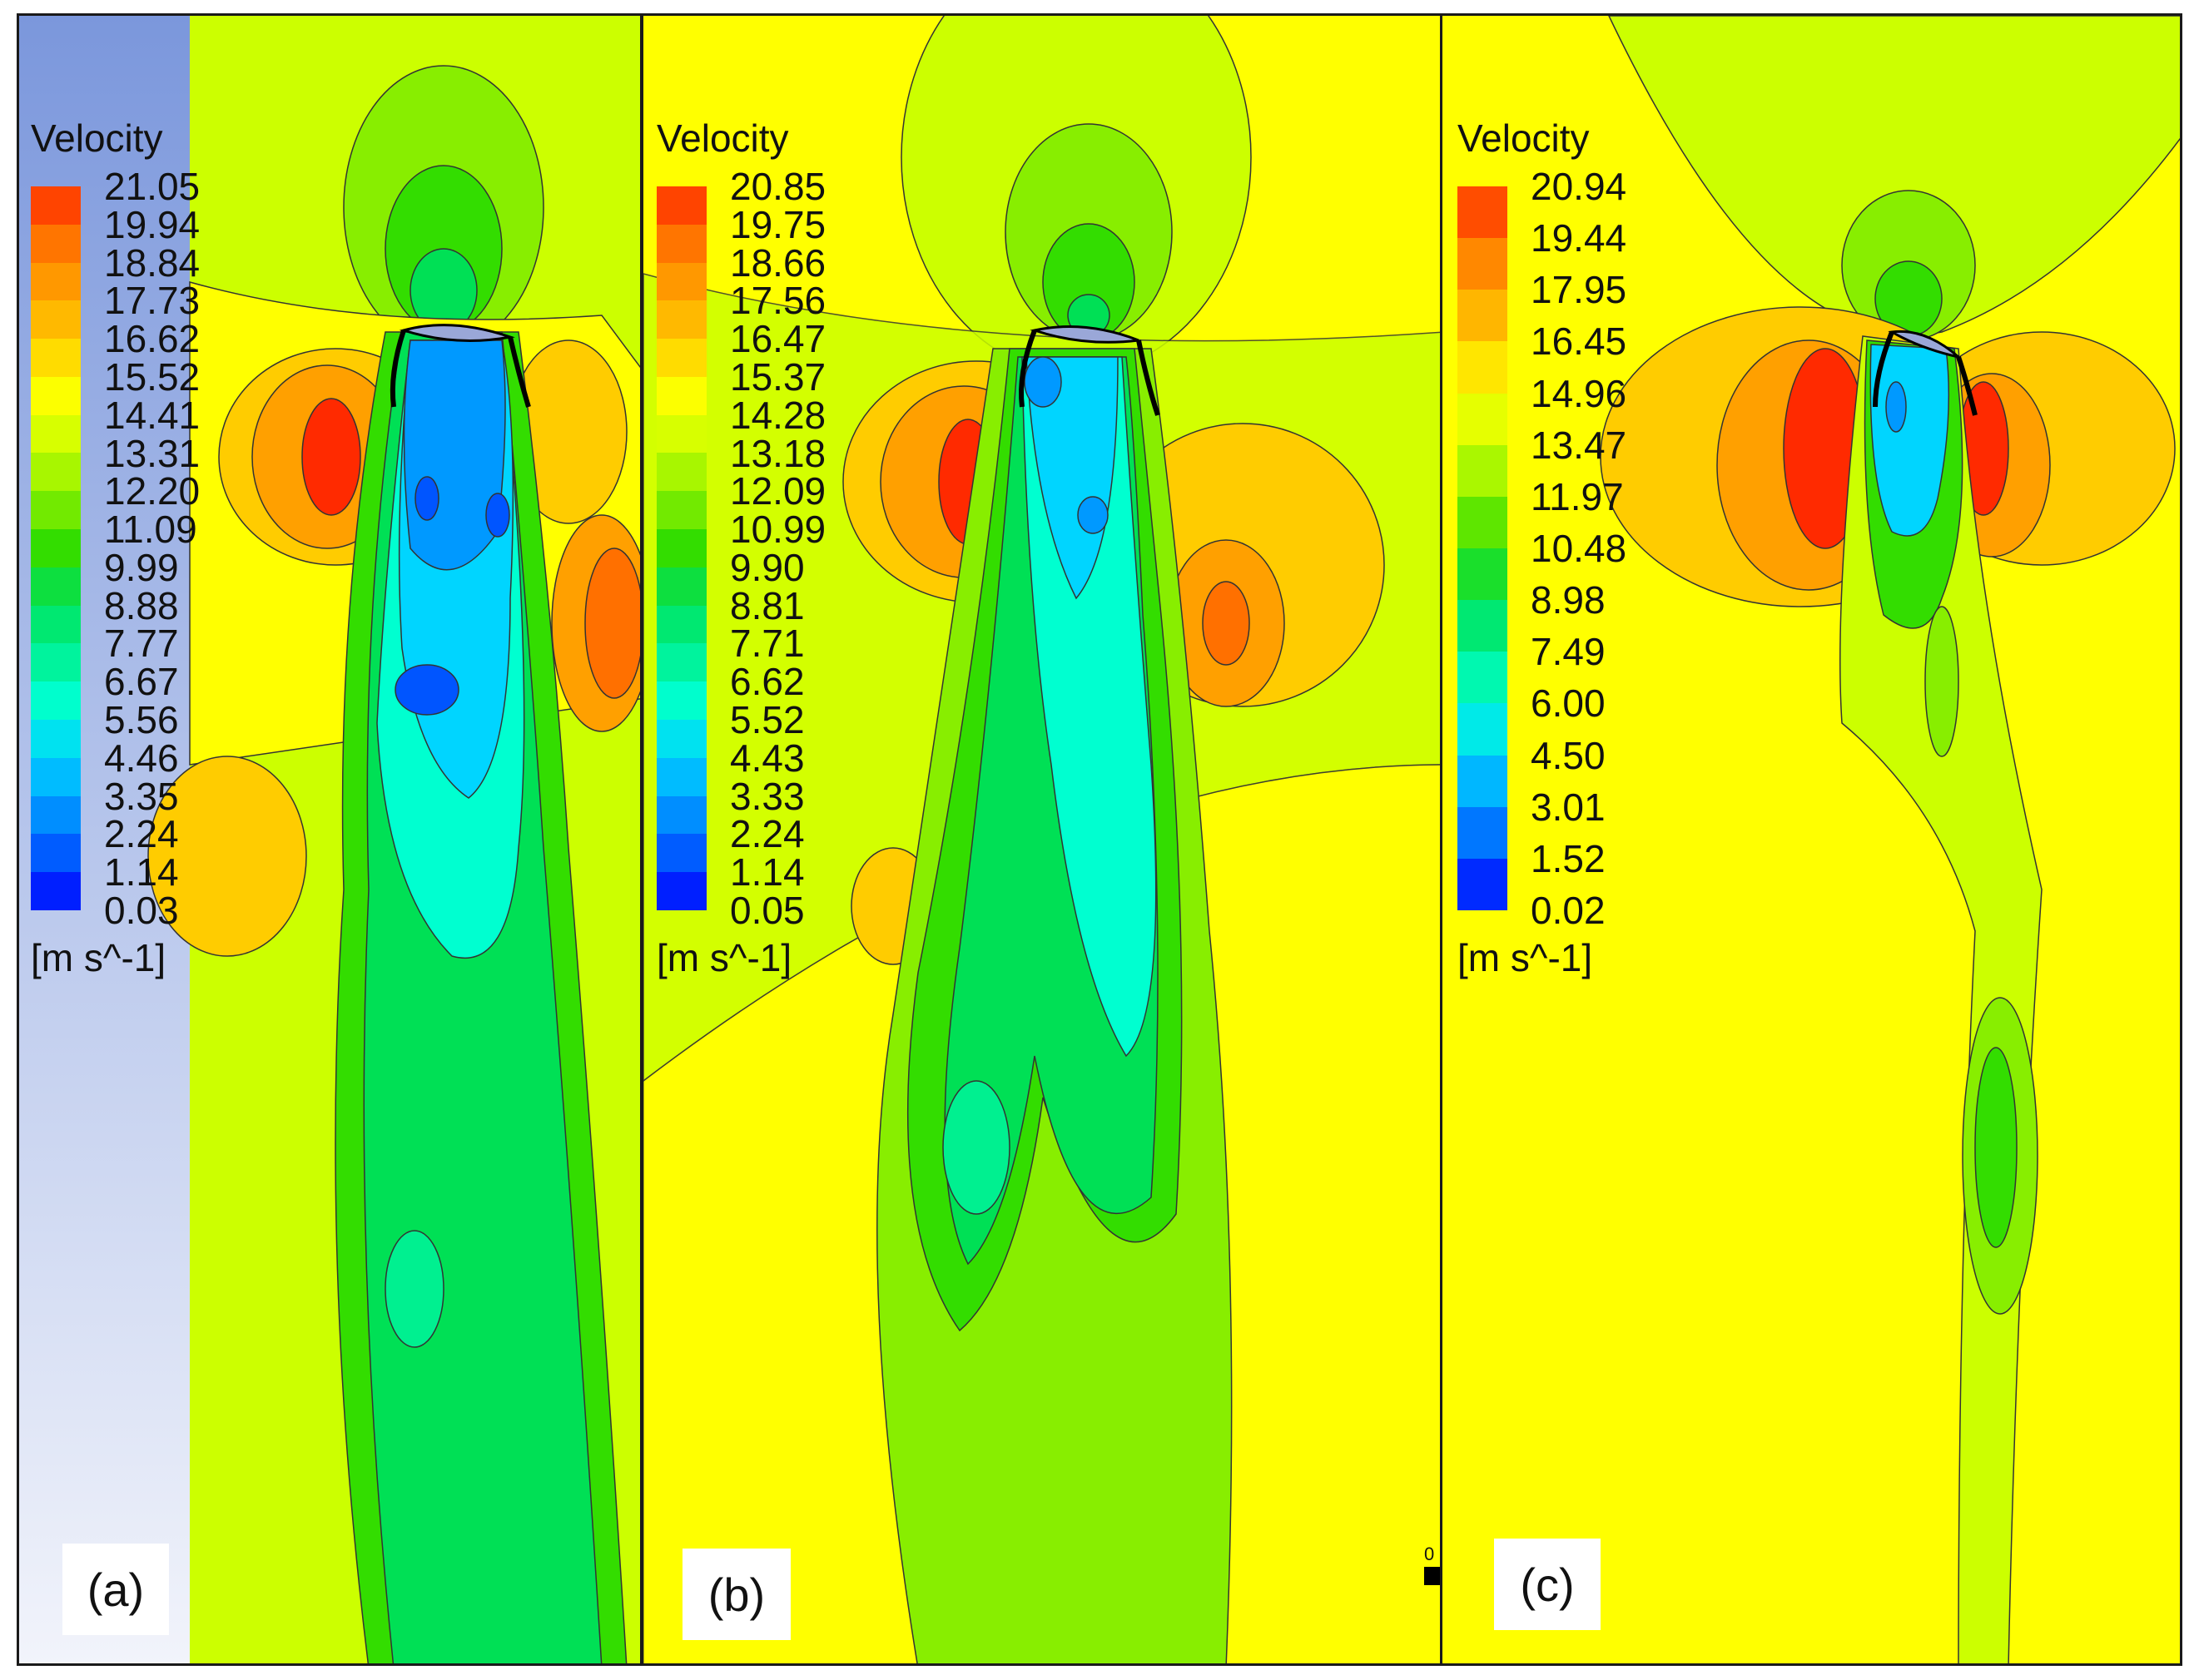  Describe the element at coordinates (141, 682) in the screenshot. I see `colorbar-tick-label: 6.67` at that location.